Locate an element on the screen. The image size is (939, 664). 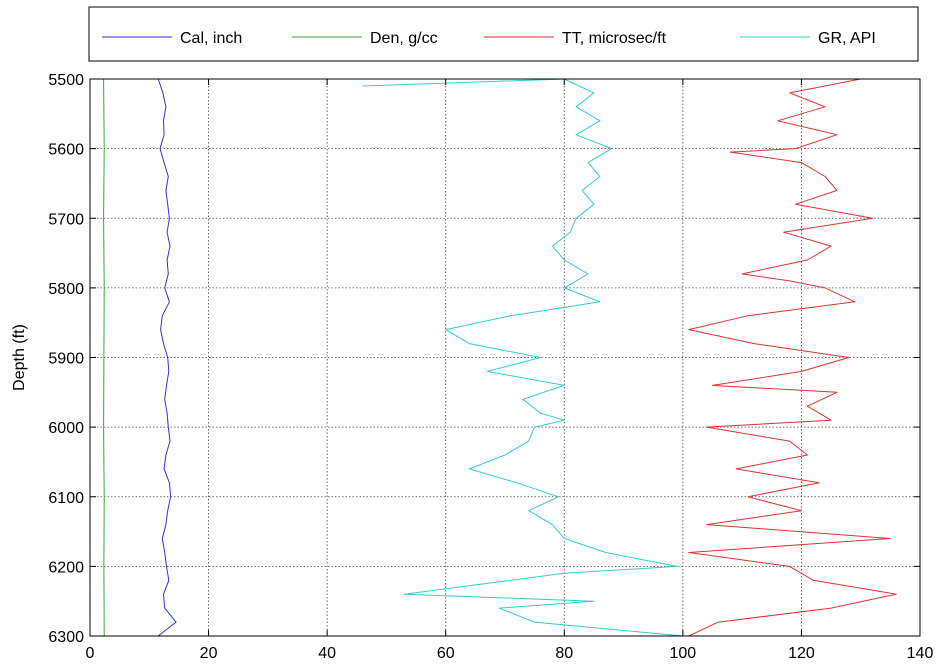
legend-label: GR, API is located at coordinates (847, 38).